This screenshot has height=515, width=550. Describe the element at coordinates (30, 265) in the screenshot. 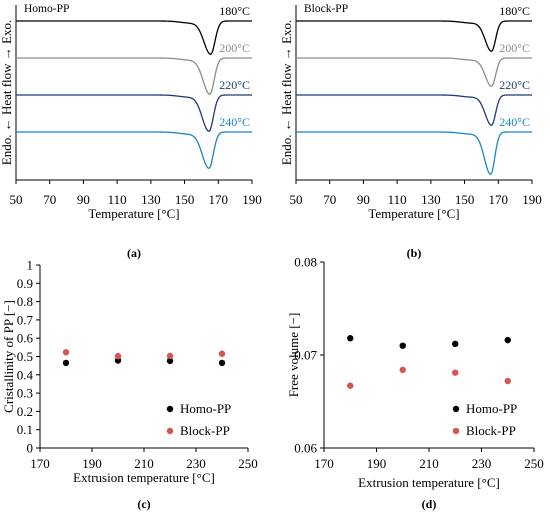

I see `y-tick-label: 1` at that location.